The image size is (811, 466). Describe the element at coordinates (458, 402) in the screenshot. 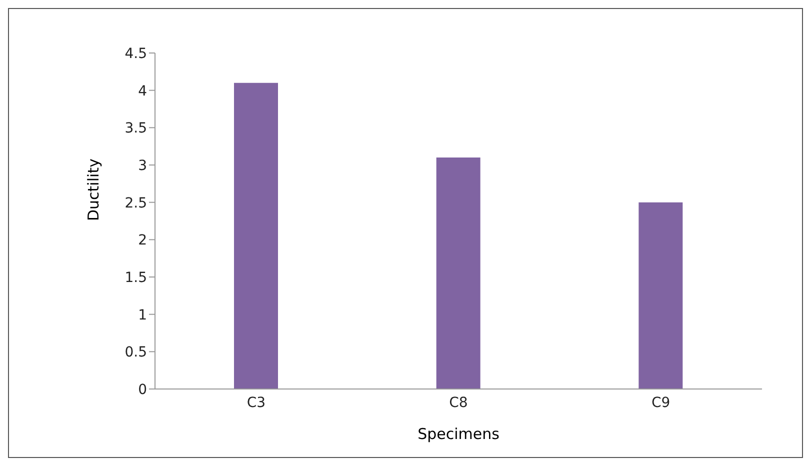

I see `x-tick-label: C8` at that location.